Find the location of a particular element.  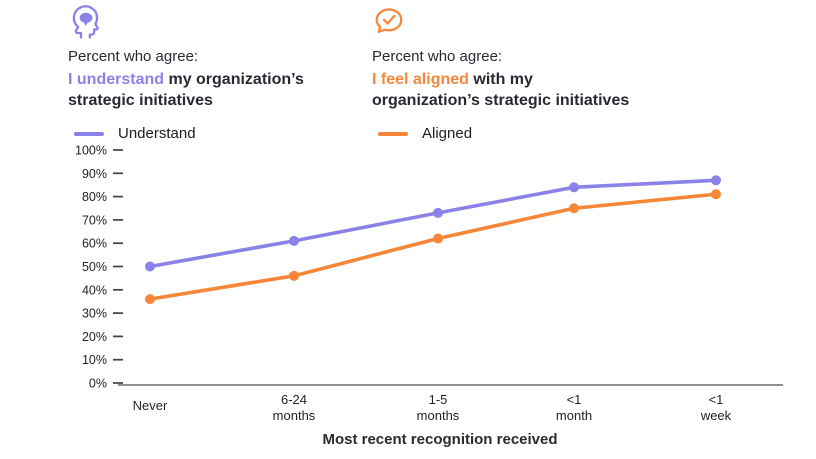

y-tick-label: 90% is located at coordinates (94, 174).